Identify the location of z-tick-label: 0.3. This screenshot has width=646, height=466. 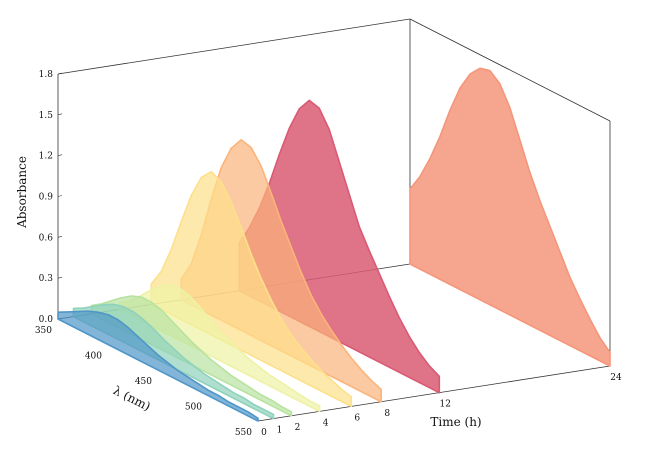
(46, 279).